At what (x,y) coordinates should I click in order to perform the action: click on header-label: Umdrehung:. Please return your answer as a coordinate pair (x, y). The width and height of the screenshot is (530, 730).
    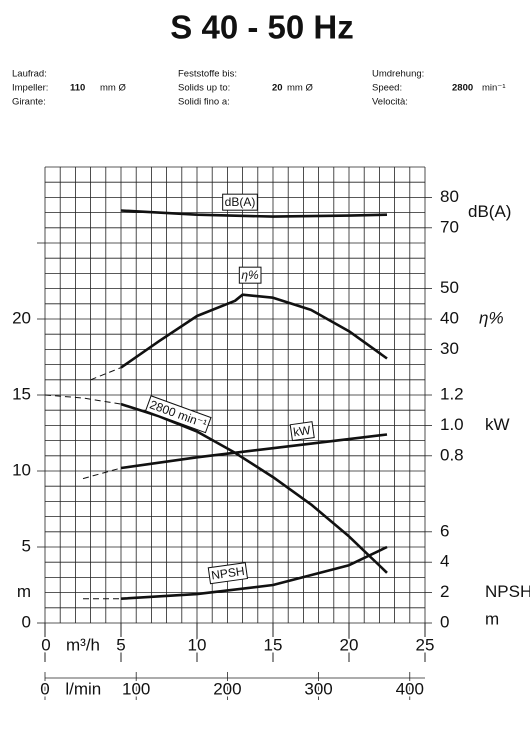
    Looking at the image, I should click on (398, 74).